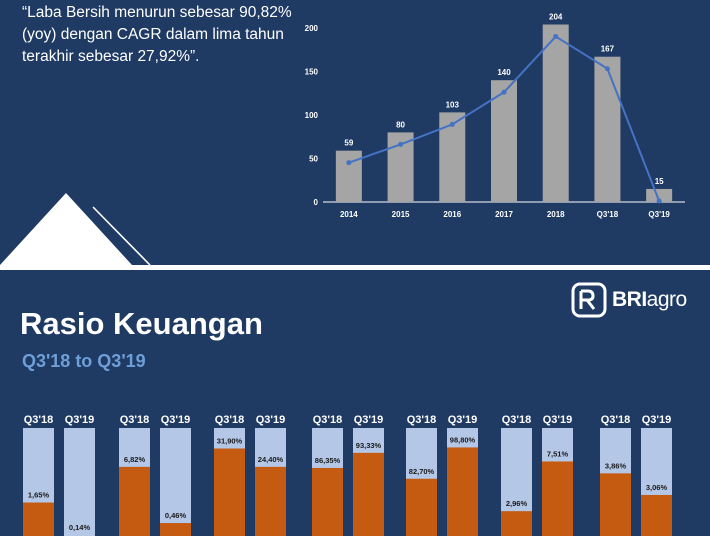 The width and height of the screenshot is (710, 536). Describe the element at coordinates (616, 465) in the screenshot. I see `ratio-value-label: 3,86%` at that location.